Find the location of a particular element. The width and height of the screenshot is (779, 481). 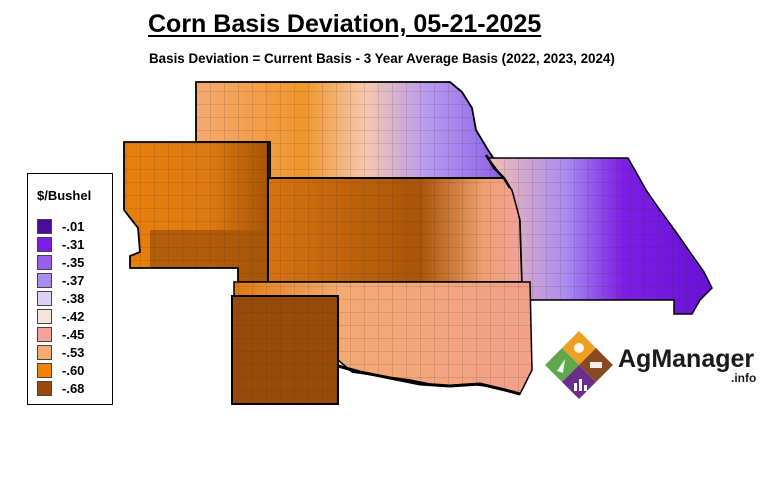

texas-panhandle-region is located at coordinates (285, 350).